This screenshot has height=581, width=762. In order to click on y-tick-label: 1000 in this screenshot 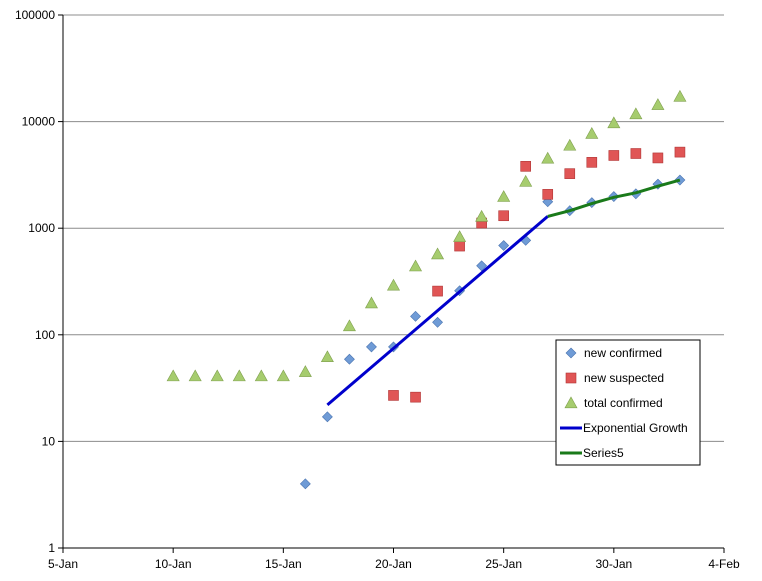, I will do `click(41, 228)`.